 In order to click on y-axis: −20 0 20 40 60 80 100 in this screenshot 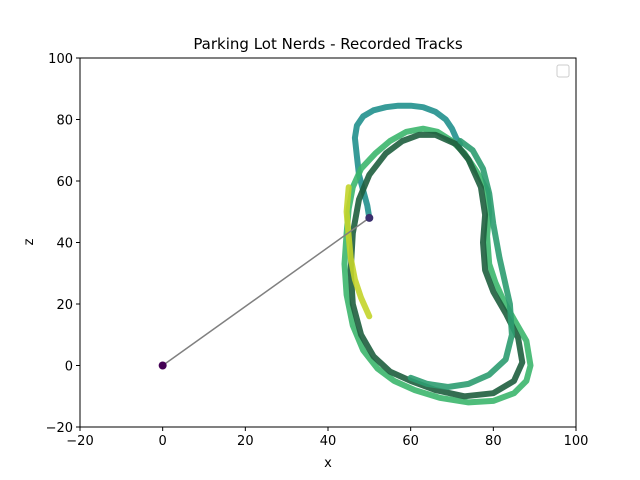, I will do `click(63, 244)`.